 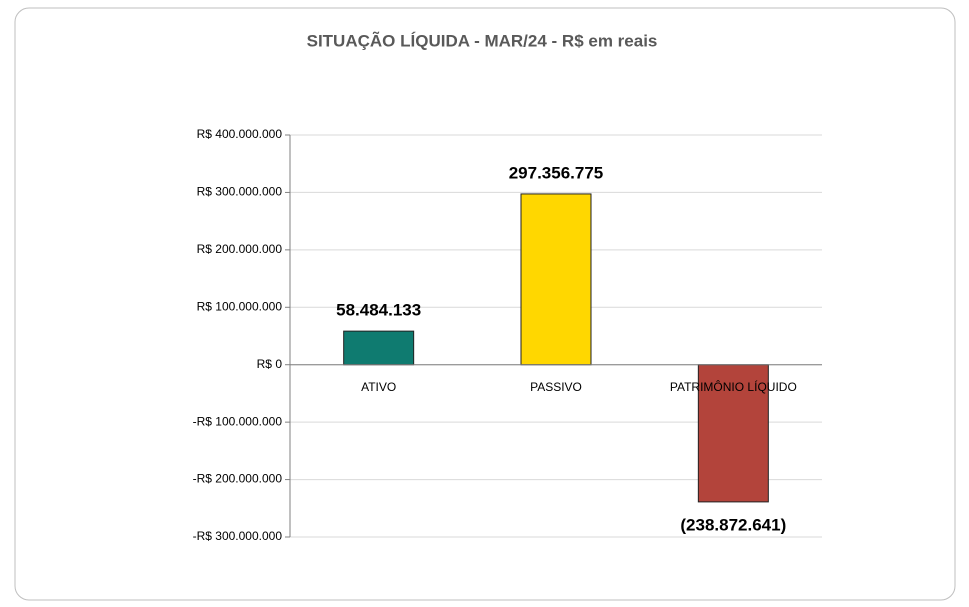 What do you see at coordinates (238, 479) in the screenshot?
I see `y-tick-label: -R$ 200.000.000` at bounding box center [238, 479].